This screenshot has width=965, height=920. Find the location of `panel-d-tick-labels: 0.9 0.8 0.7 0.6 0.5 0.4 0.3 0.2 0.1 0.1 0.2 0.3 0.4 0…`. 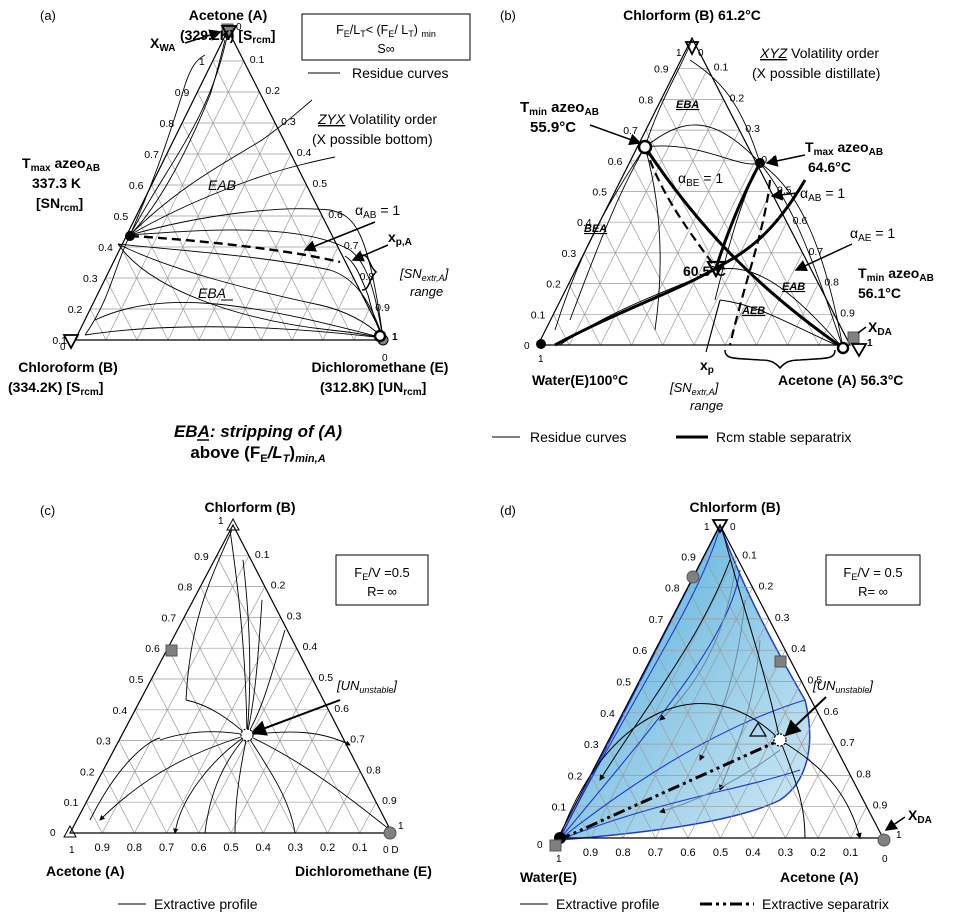

panel-d-tick-labels: 0.9 0.8 0.7 0.6 0.5 0.4 0.3 0.2 0.1 0.1 0.2 0.3 0.4 0… is located at coordinates (720, 704).